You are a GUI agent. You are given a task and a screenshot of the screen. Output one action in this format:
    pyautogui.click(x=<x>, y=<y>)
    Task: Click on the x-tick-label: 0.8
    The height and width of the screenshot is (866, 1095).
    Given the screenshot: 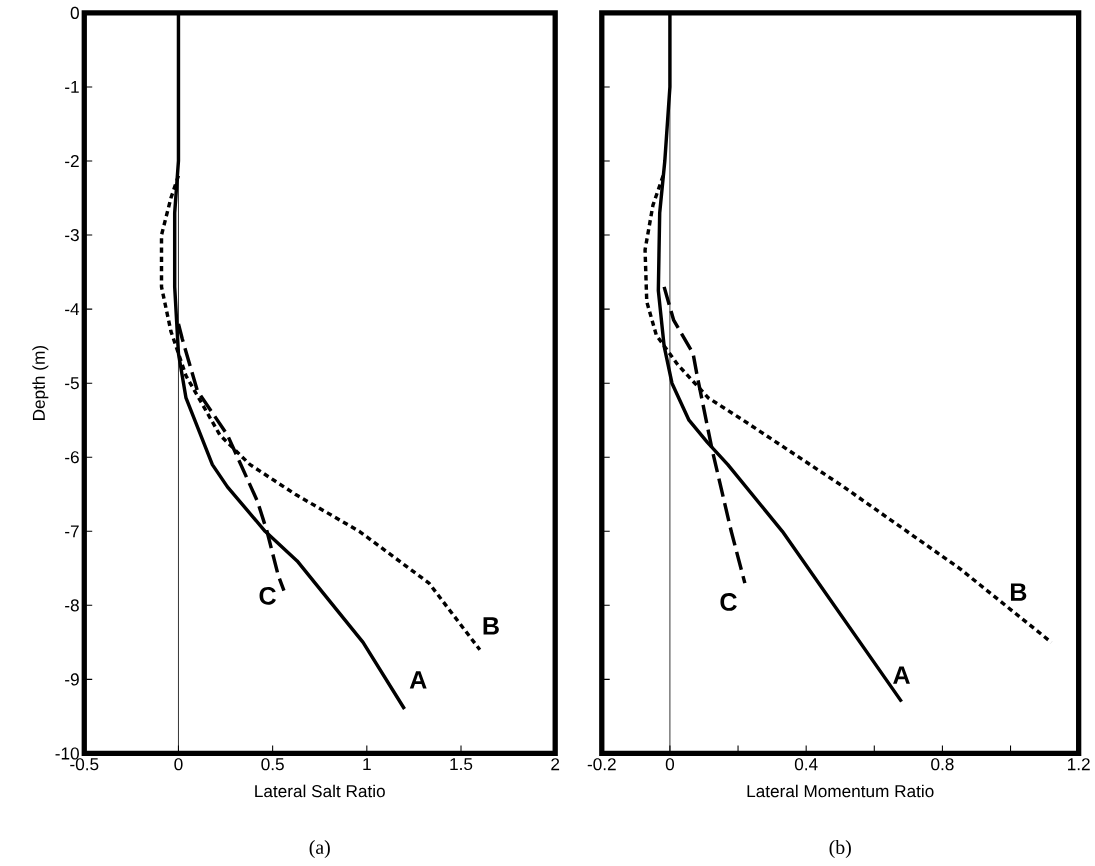 What is the action you would take?
    pyautogui.click(x=942, y=764)
    